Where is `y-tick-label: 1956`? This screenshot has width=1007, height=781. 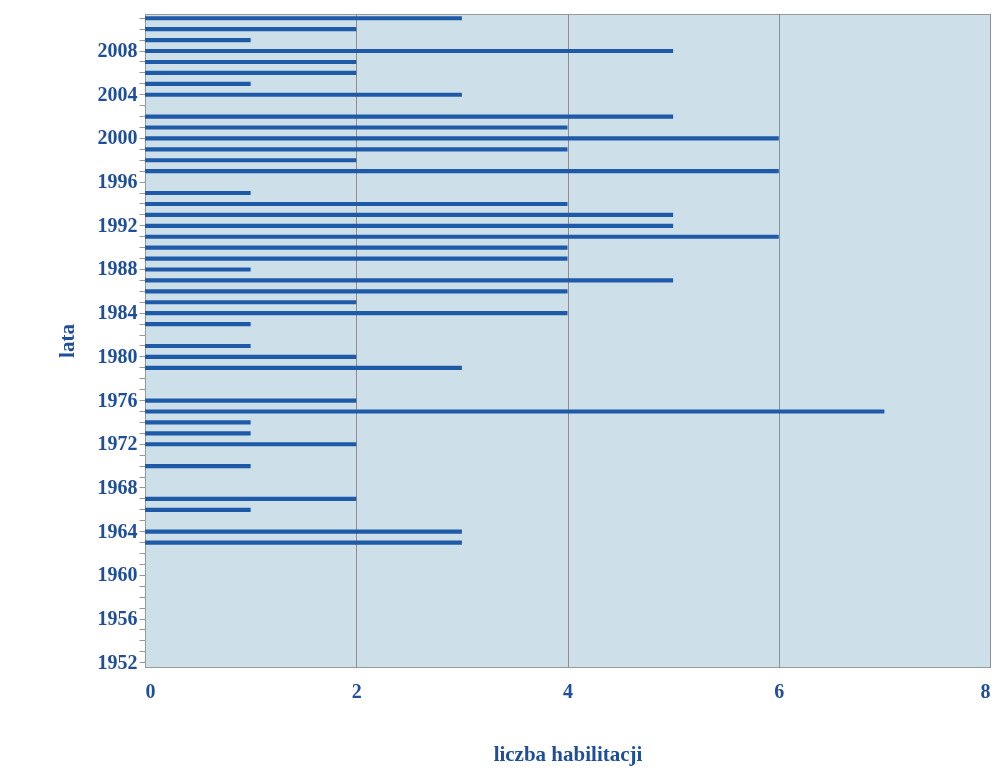
y-tick-label: 1956 is located at coordinates (117, 618).